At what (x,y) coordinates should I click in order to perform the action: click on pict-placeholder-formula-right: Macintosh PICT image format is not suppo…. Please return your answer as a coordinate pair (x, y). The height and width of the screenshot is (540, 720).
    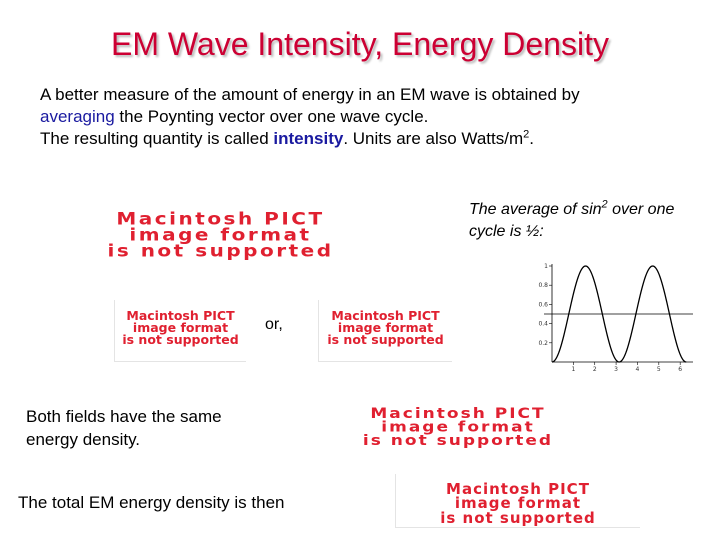
    Looking at the image, I should click on (385, 331).